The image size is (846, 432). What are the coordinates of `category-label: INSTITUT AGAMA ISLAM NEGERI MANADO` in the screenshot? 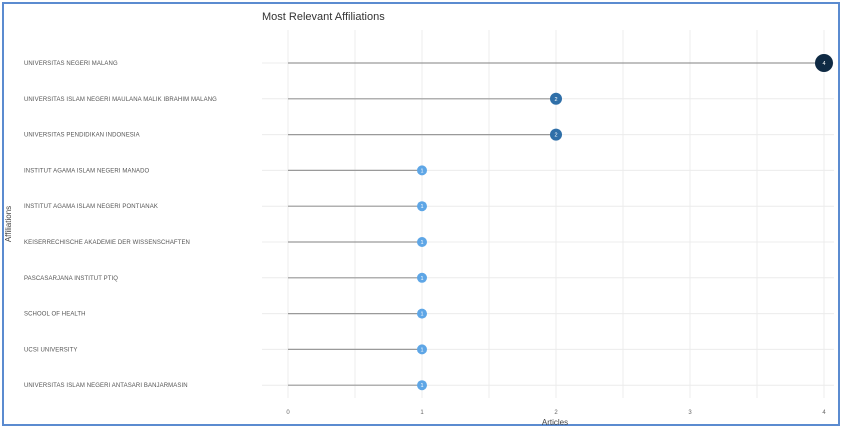 It's located at (87, 171).